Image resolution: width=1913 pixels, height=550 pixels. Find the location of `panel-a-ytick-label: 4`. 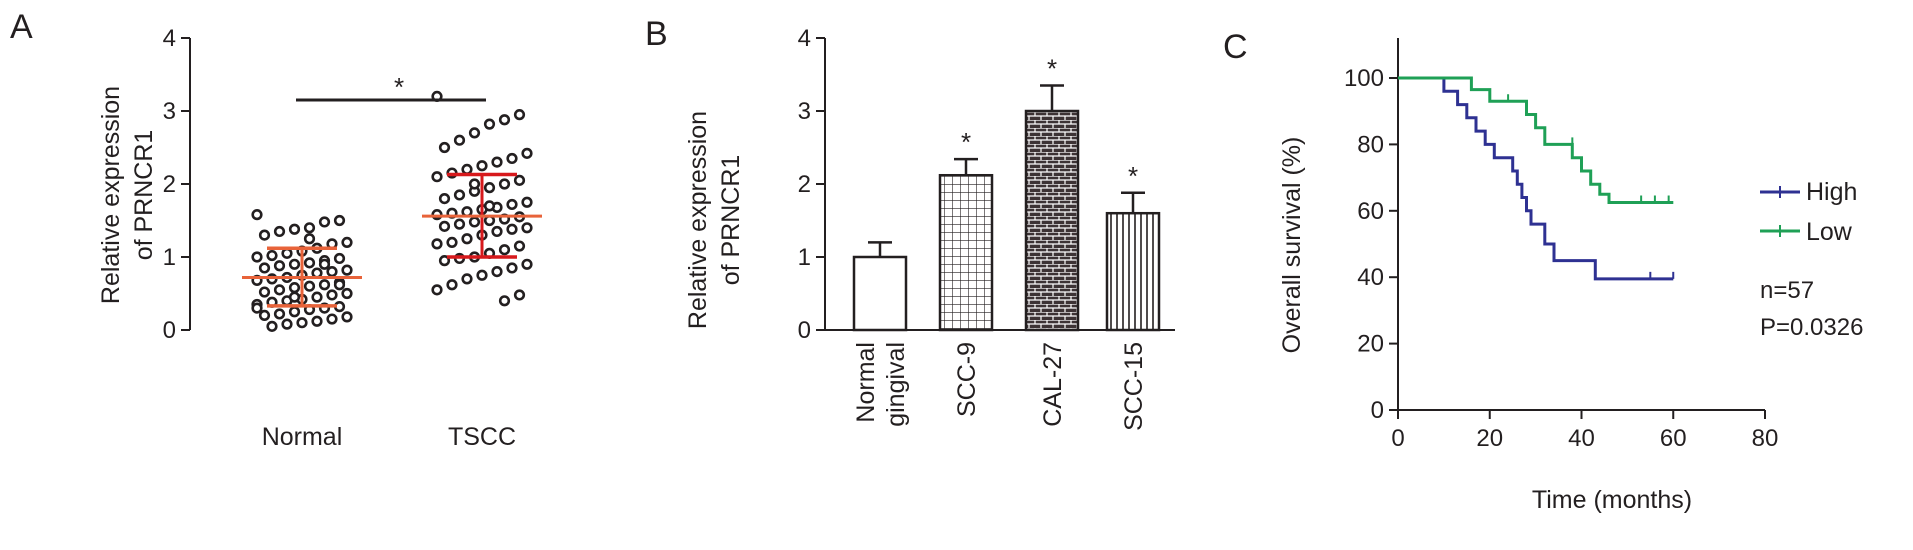

panel-a-ytick-label: 4 is located at coordinates (169, 38).